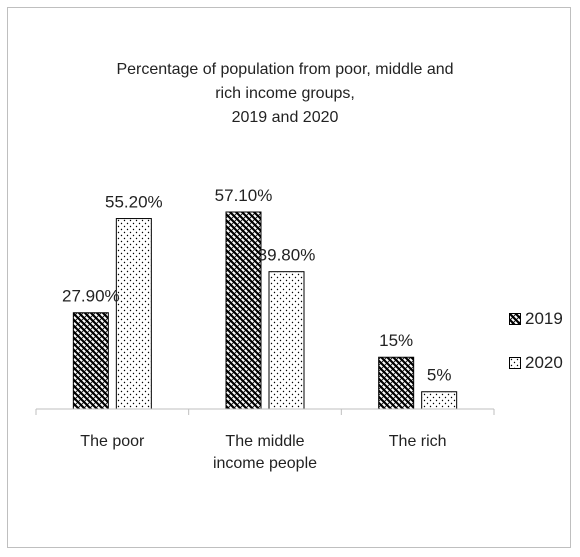 The height and width of the screenshot is (557, 580). I want to click on data-label-2020-cat-0: 55.20%, so click(134, 202).